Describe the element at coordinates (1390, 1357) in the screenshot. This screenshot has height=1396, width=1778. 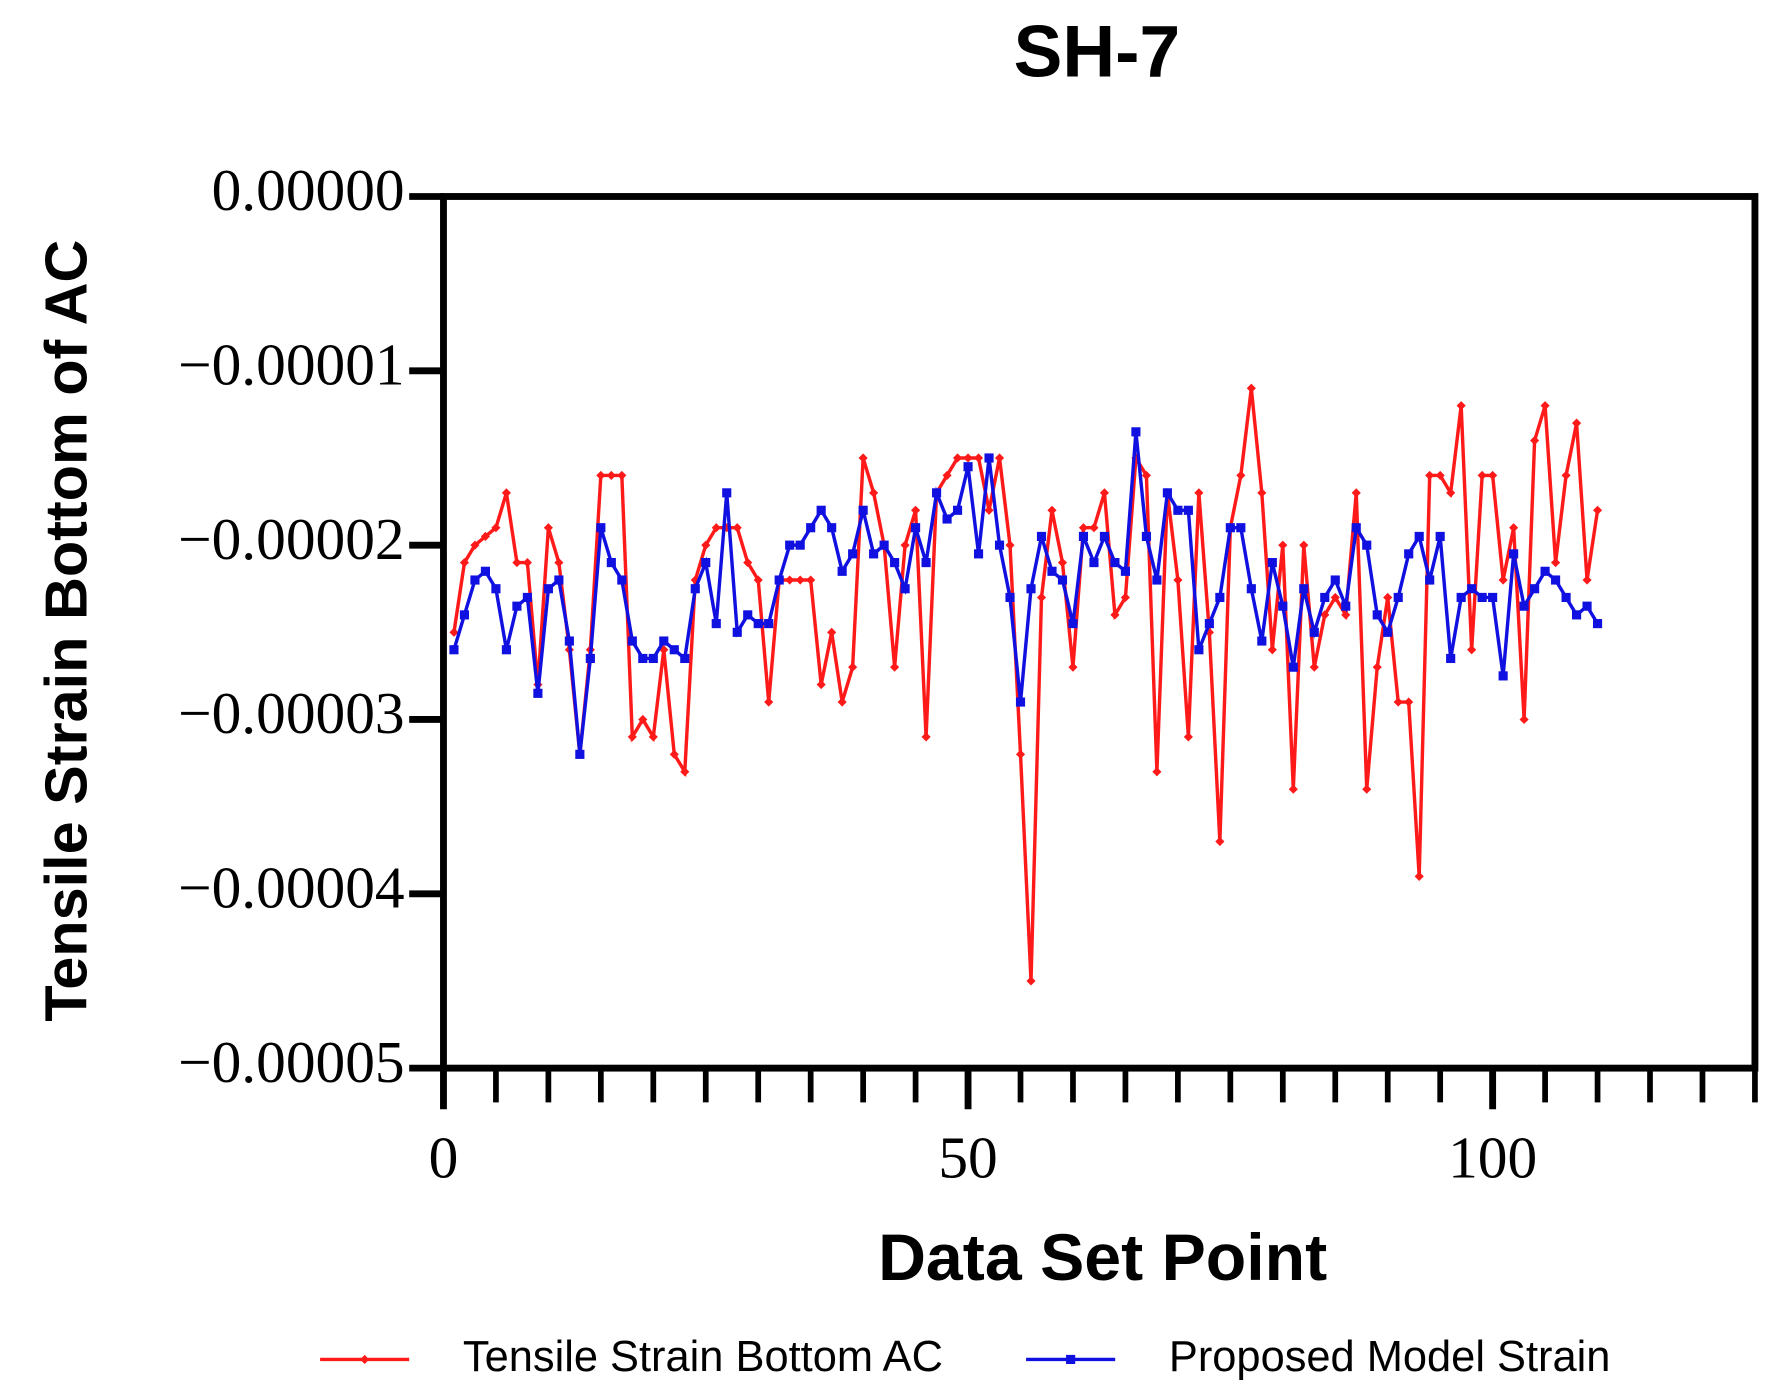
I see `legend-label: Proposed Model Strain` at that location.